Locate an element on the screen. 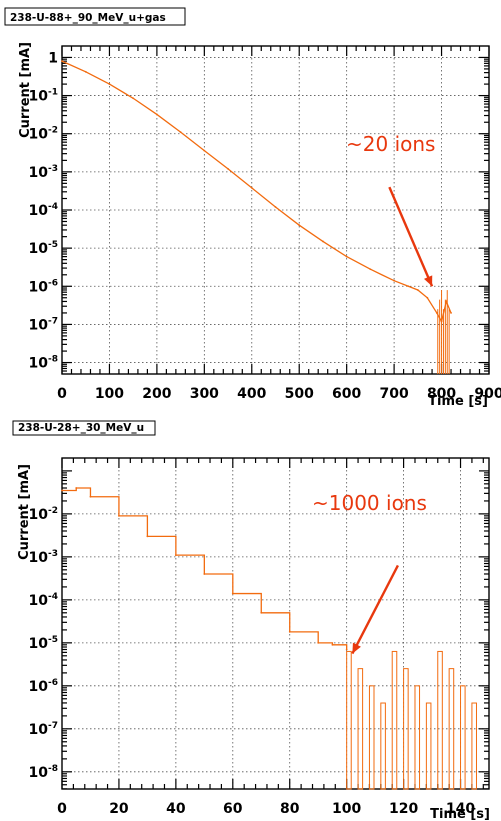 Image resolution: width=501 pixels, height=821 pixels. x-tick-label: 300 is located at coordinates (204, 394).